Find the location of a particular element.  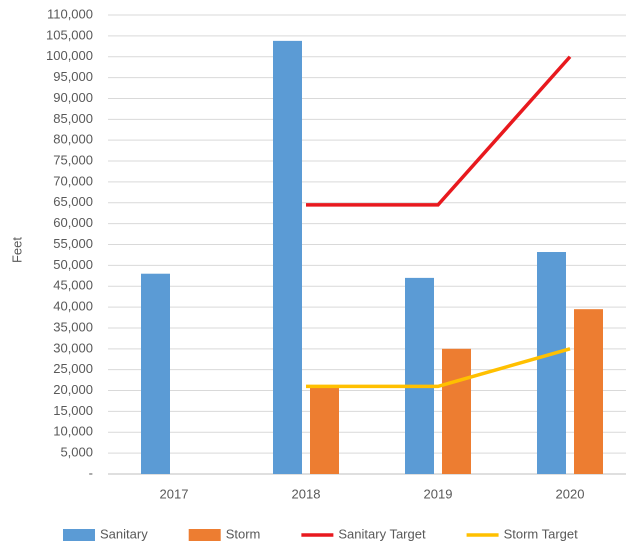

y-tick-label: 45,000 is located at coordinates (73, 285).